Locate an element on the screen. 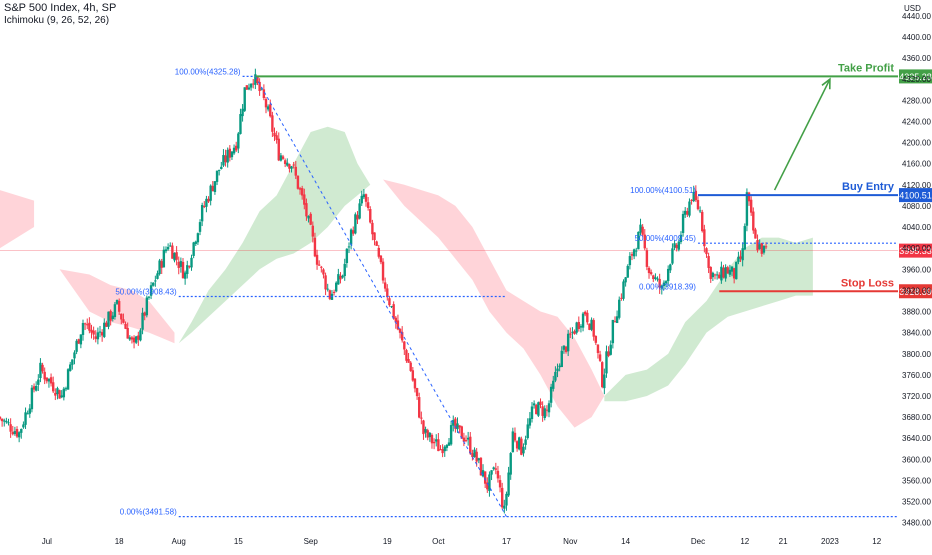 The width and height of the screenshot is (932, 555). trade-level-name-2: Stop Loss is located at coordinates (867, 283).